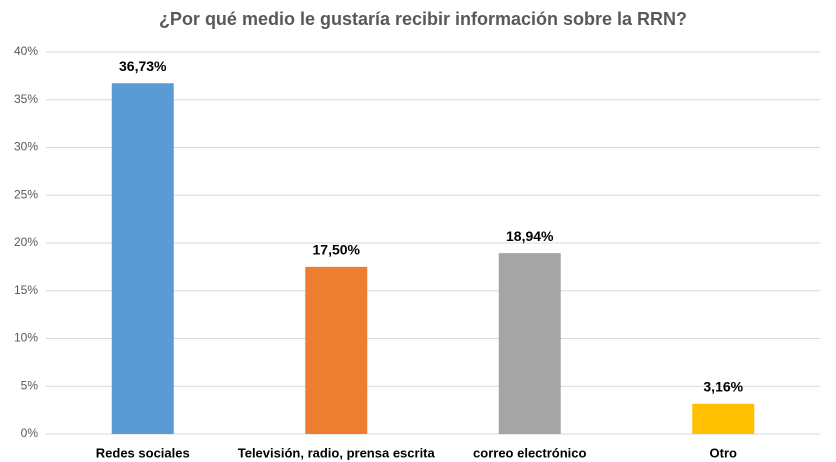  What do you see at coordinates (26, 147) in the screenshot?
I see `y-tick-label: 30%` at bounding box center [26, 147].